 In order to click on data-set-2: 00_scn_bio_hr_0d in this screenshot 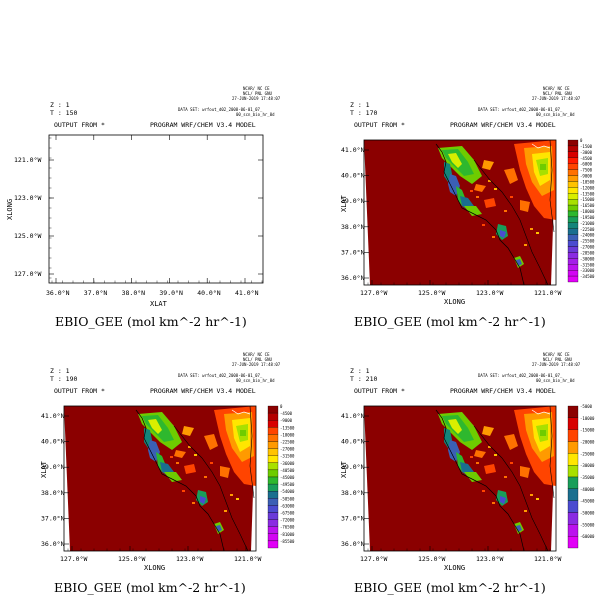, I will do `click(255, 380)`.